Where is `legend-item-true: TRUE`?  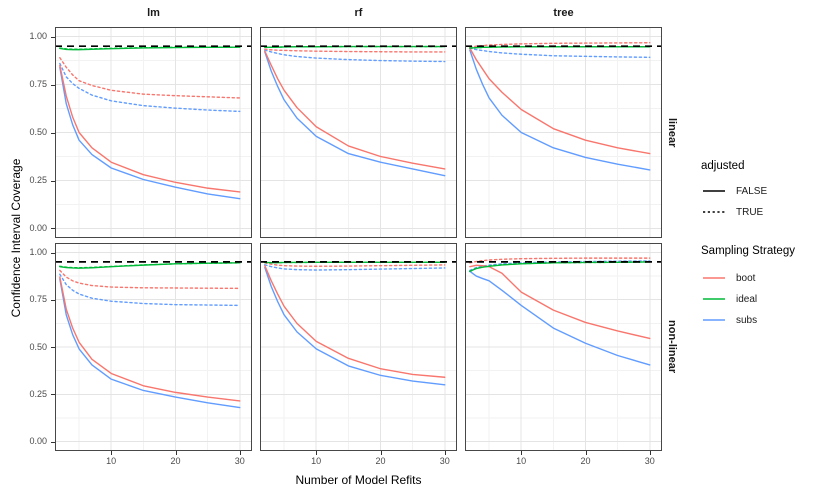
legend-item-true: TRUE is located at coordinates (732, 212).